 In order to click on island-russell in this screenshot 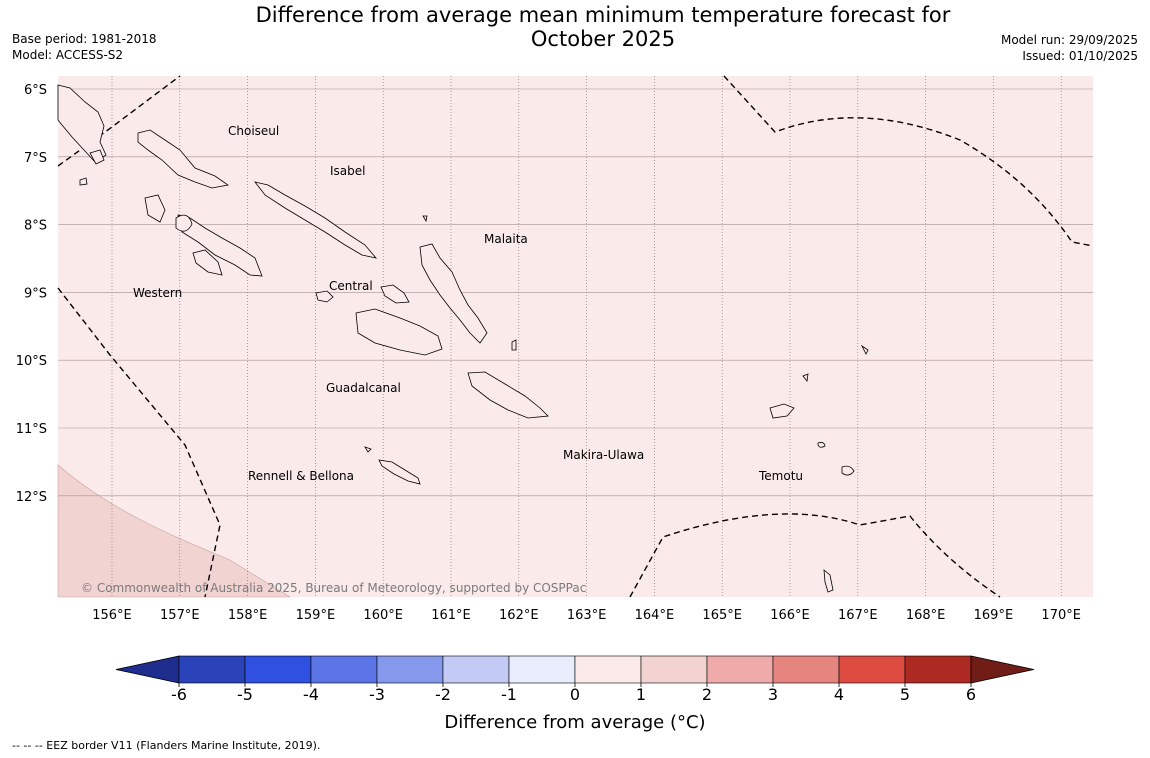, I will do `click(324, 296)`.